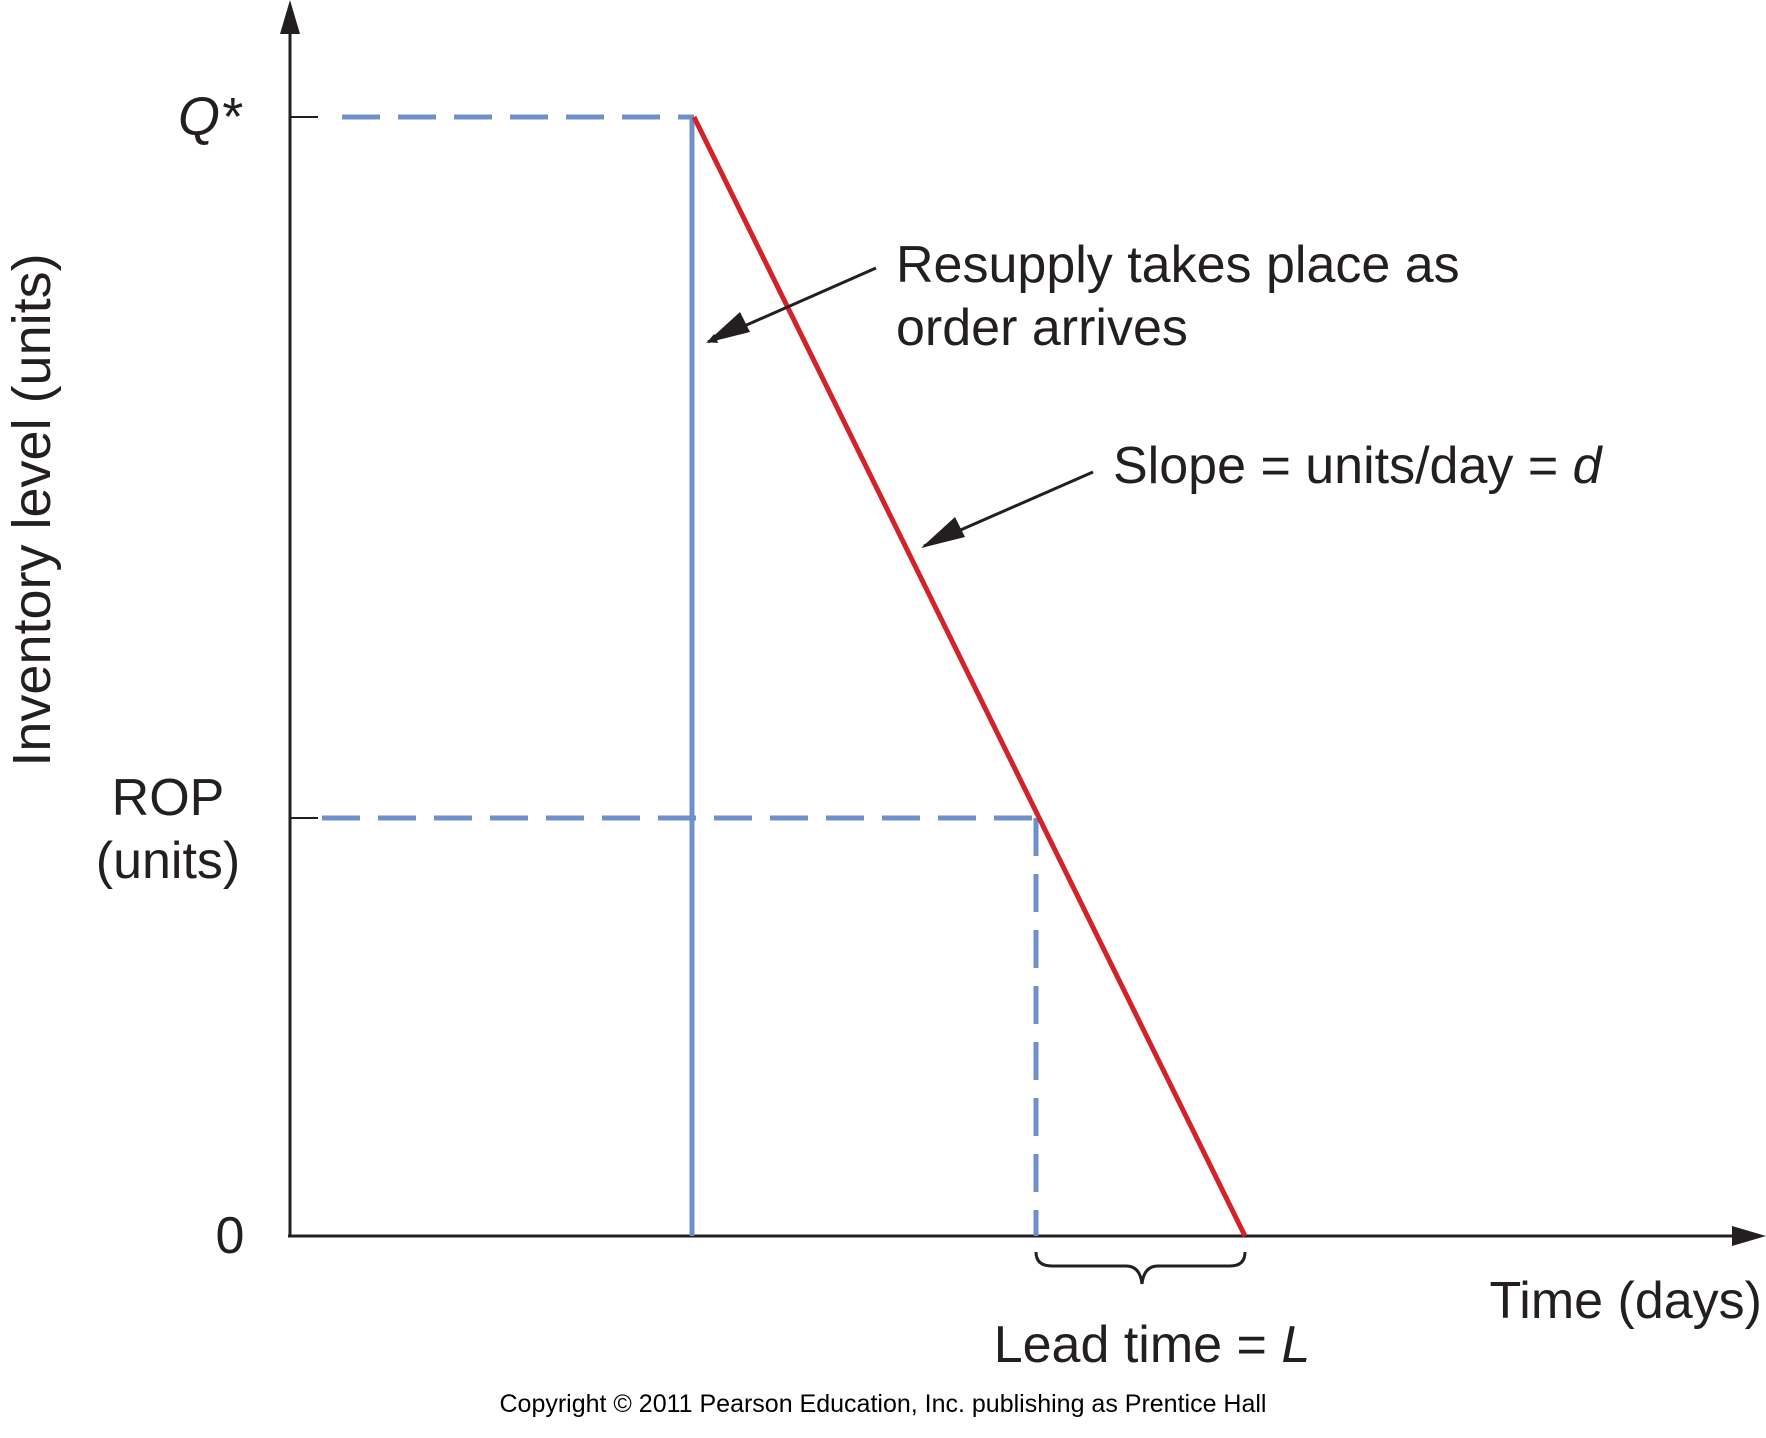 This screenshot has height=1438, width=1766. What do you see at coordinates (1140, 1268) in the screenshot?
I see `lead-time-brace` at bounding box center [1140, 1268].